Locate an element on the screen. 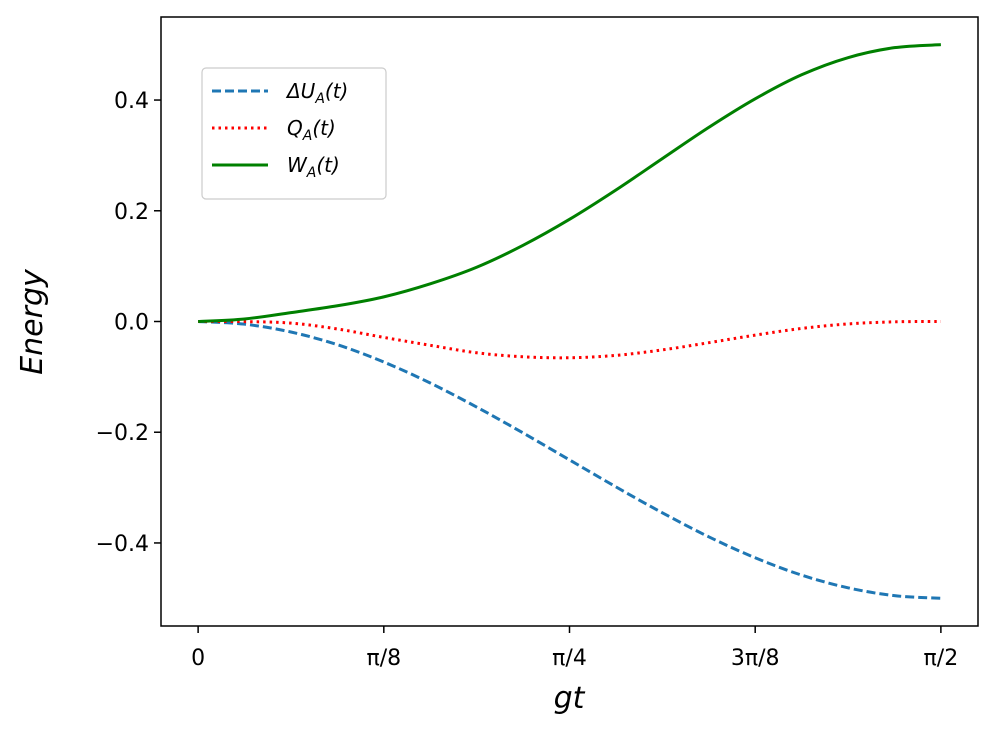  legend-items: ΔUA(t) QA(t) WA(t) is located at coordinates (280, 130).